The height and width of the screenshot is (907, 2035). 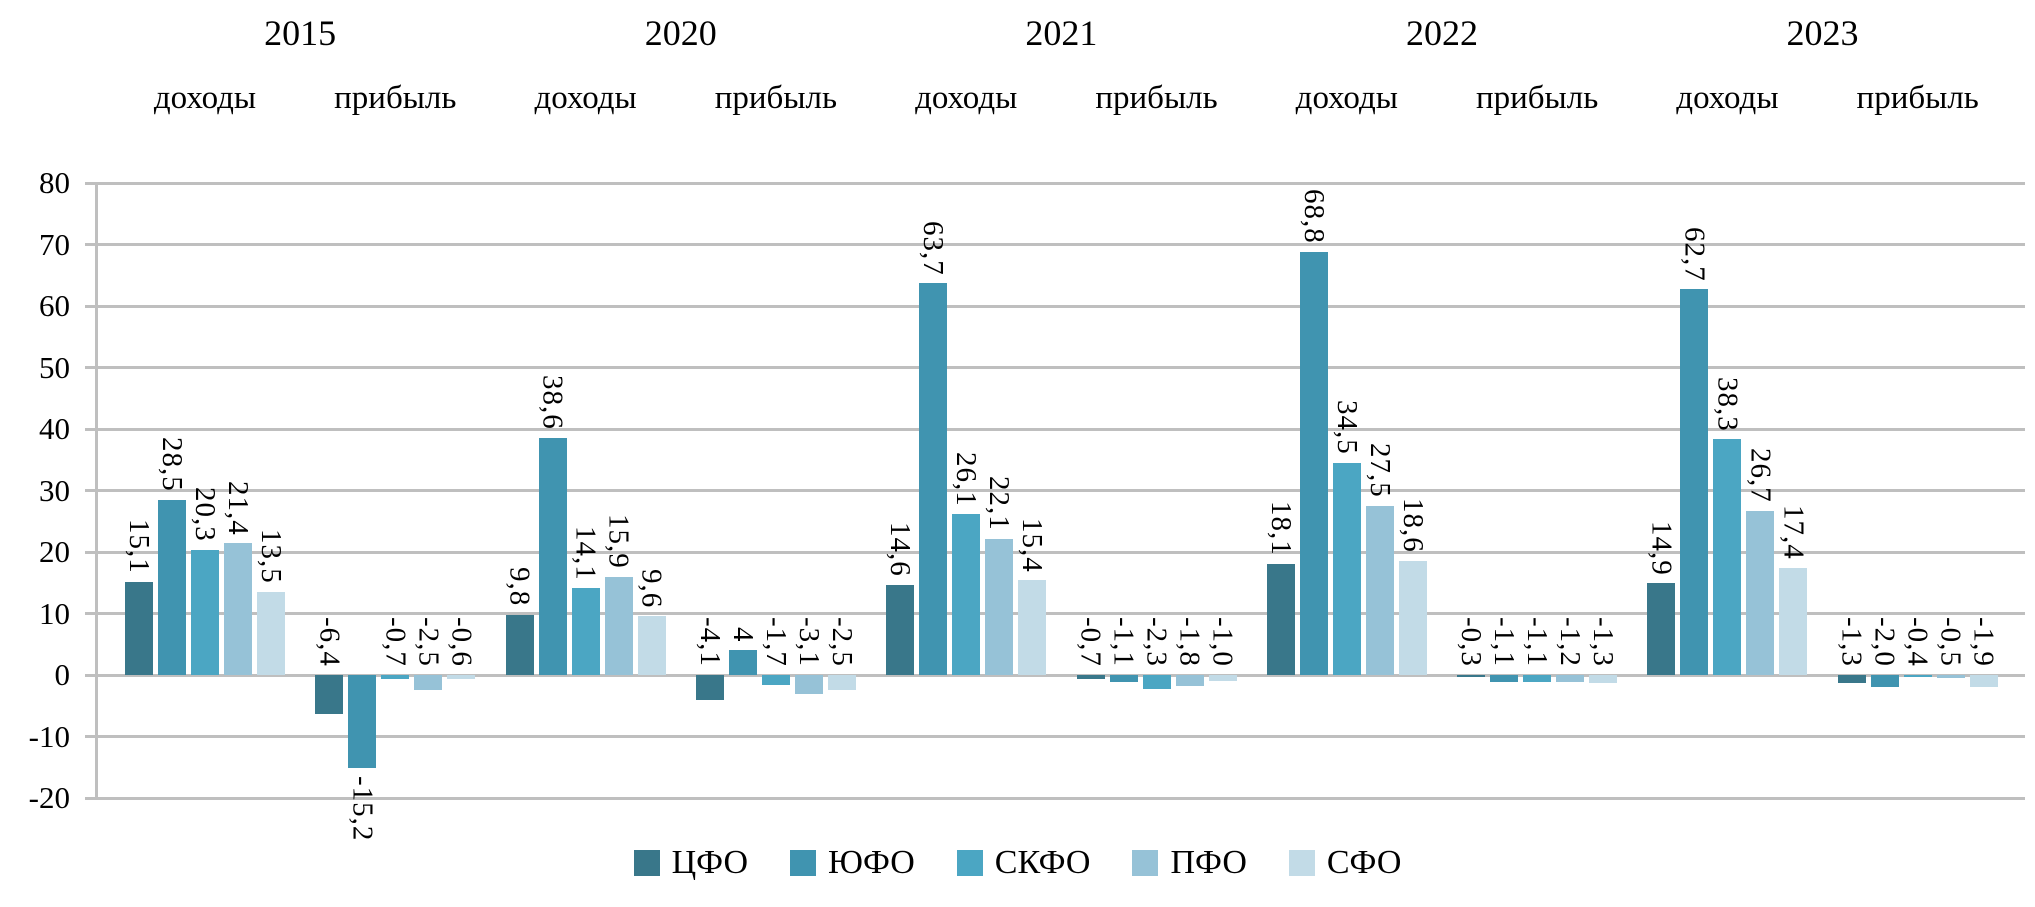 I want to click on bar-value-label: -2,0, so click(x=1884, y=642).